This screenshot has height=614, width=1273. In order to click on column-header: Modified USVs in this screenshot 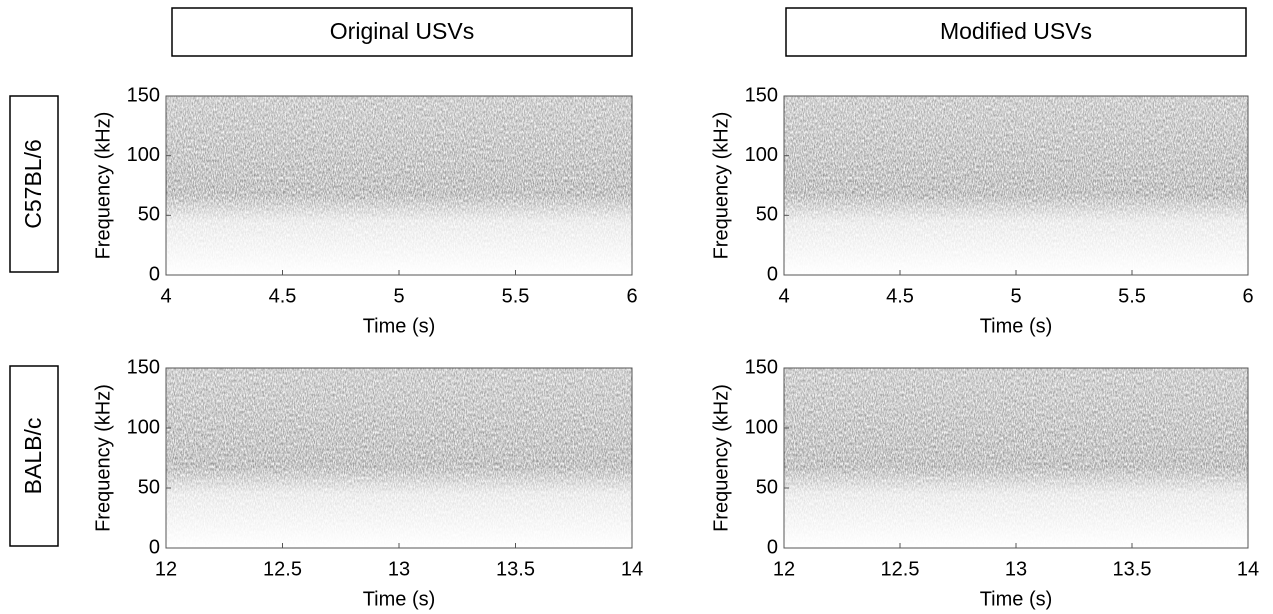, I will do `click(1016, 31)`.